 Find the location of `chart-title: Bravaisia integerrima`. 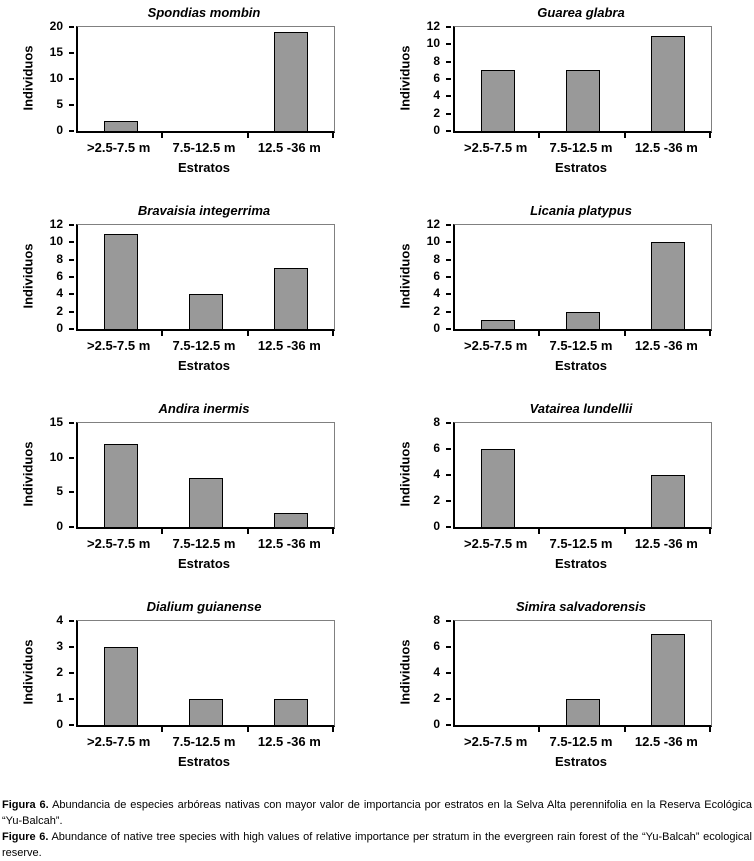

chart-title: Bravaisia integerrima is located at coordinates (204, 210).